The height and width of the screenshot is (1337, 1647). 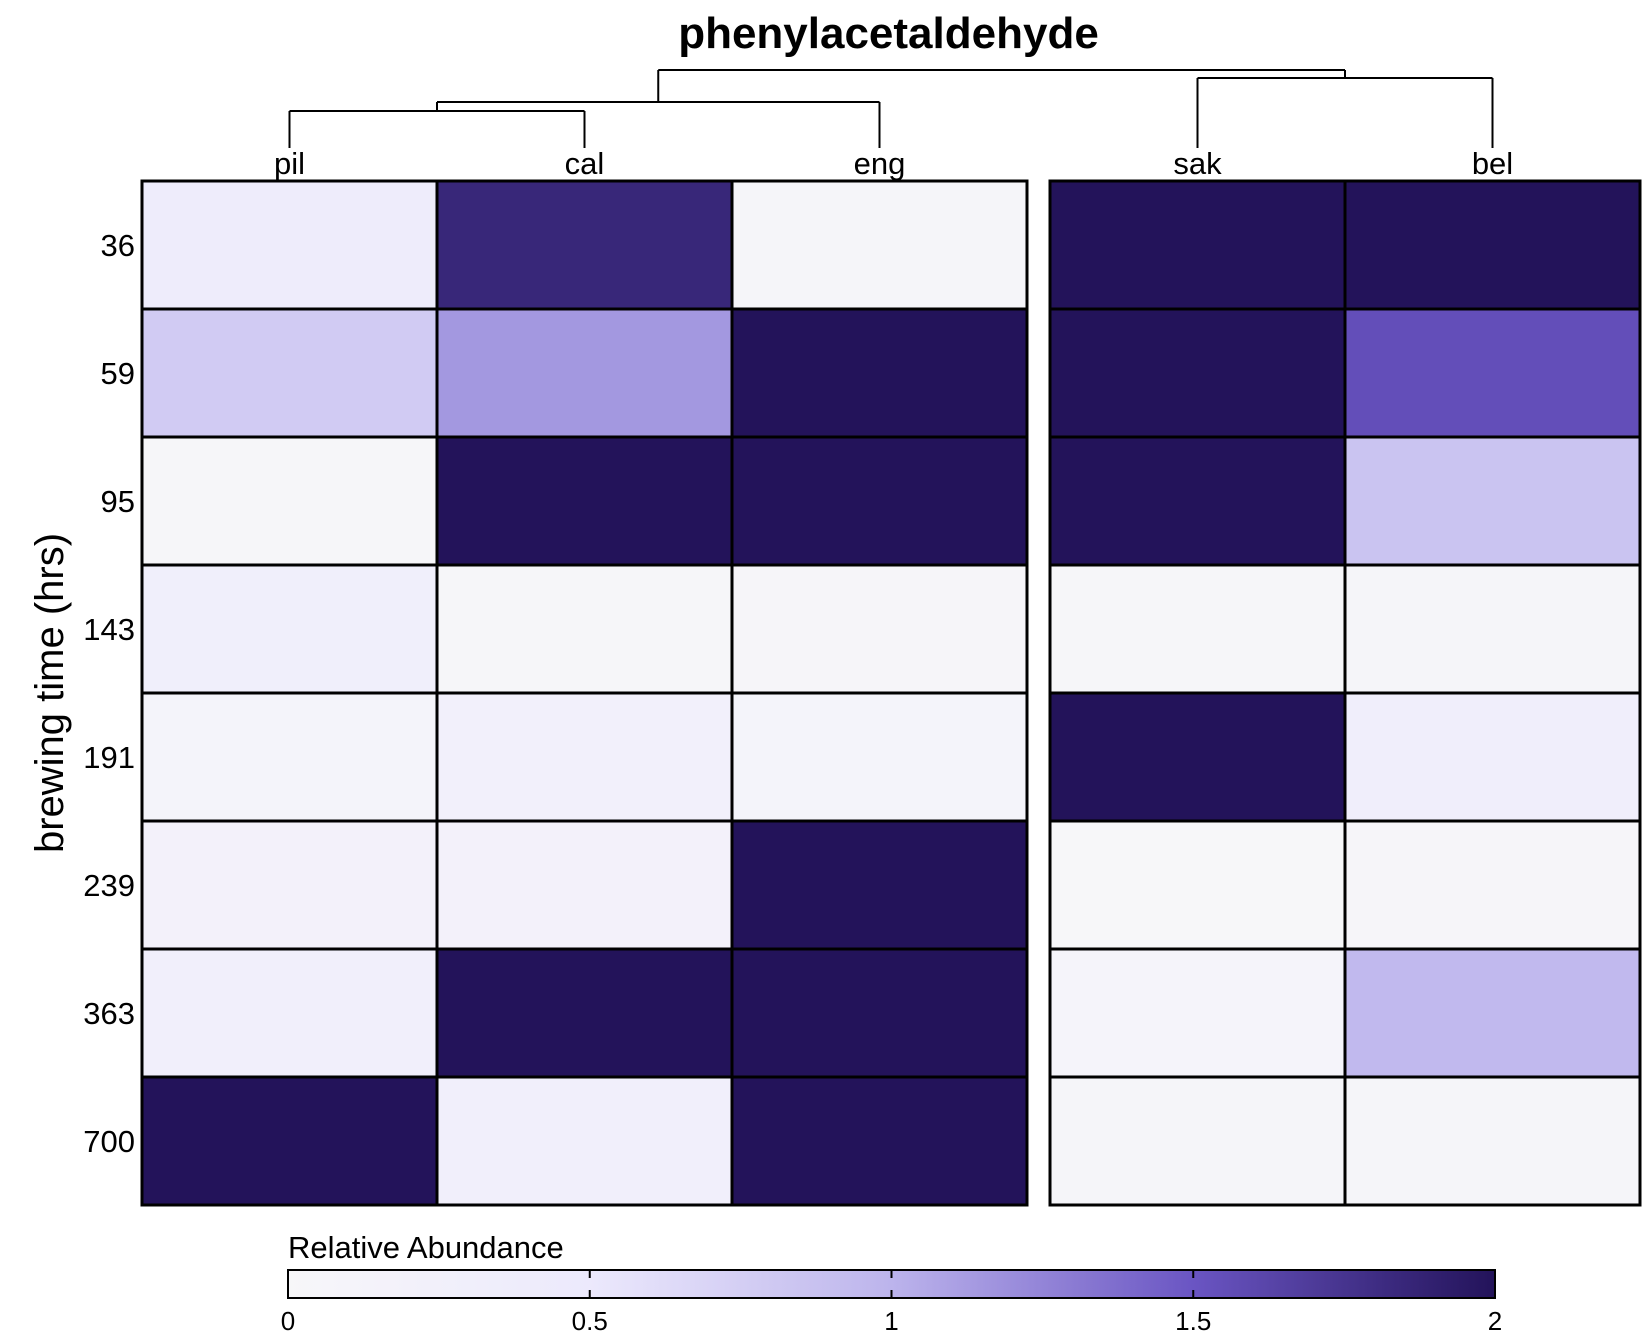 What do you see at coordinates (1193, 1321) in the screenshot?
I see `colorbar-tick-label: 1.5` at bounding box center [1193, 1321].